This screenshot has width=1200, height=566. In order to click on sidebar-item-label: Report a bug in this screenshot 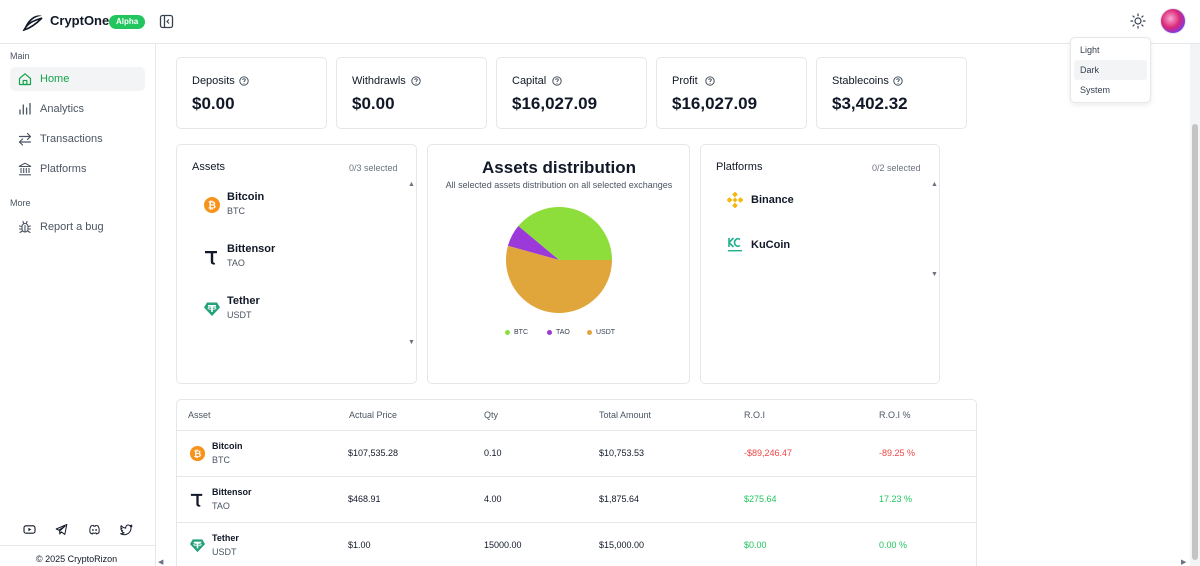, I will do `click(72, 227)`.